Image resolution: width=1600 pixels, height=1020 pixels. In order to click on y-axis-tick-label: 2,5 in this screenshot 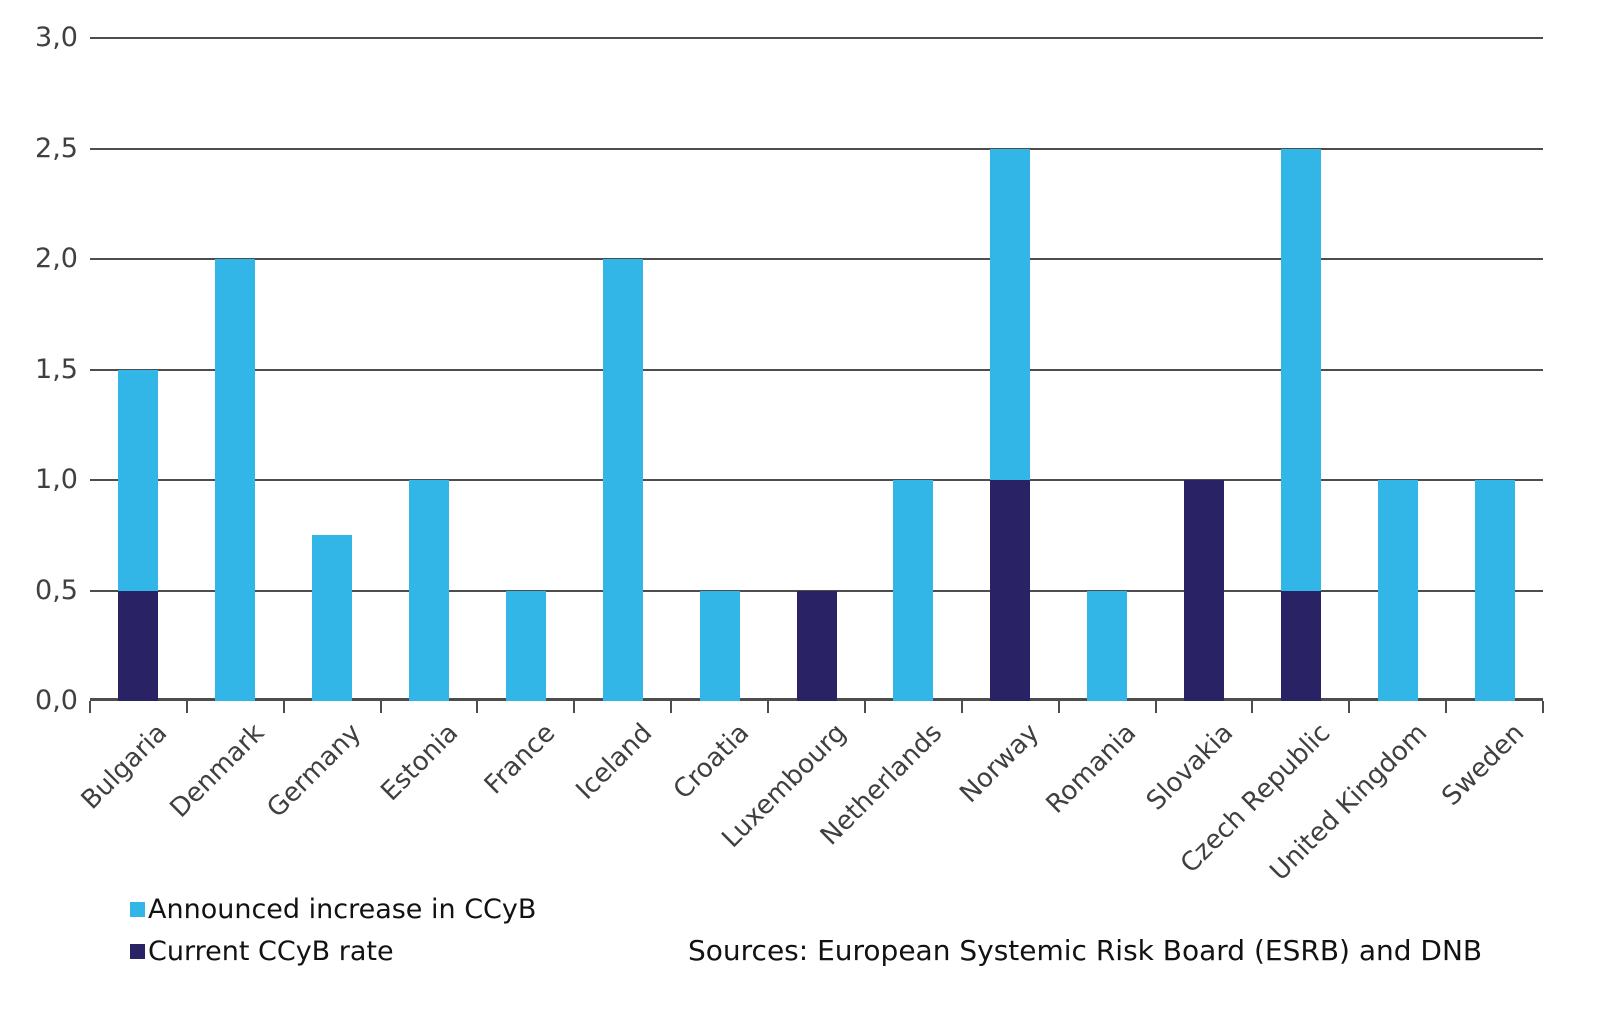, I will do `click(56, 148)`.